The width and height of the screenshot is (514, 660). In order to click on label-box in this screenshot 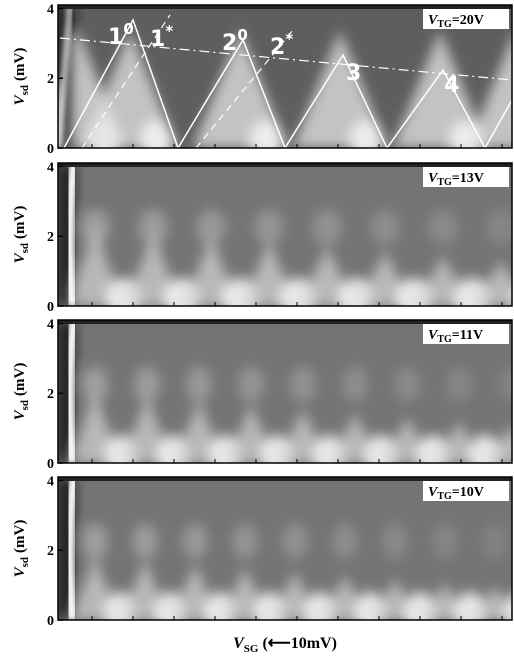, I will do `click(466, 491)`.